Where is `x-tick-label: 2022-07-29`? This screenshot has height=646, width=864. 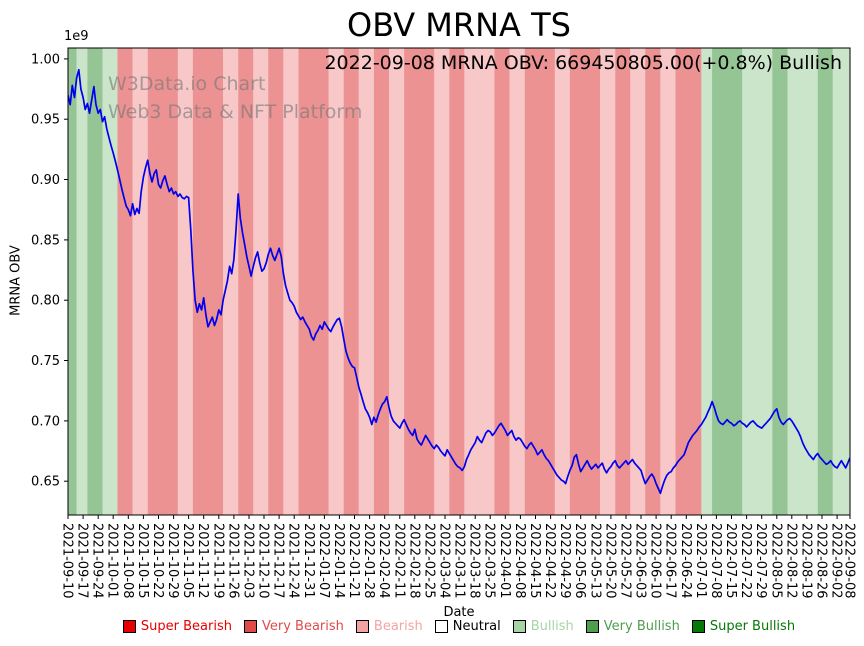
x-tick-label: 2022-07-29 is located at coordinates (760, 561).